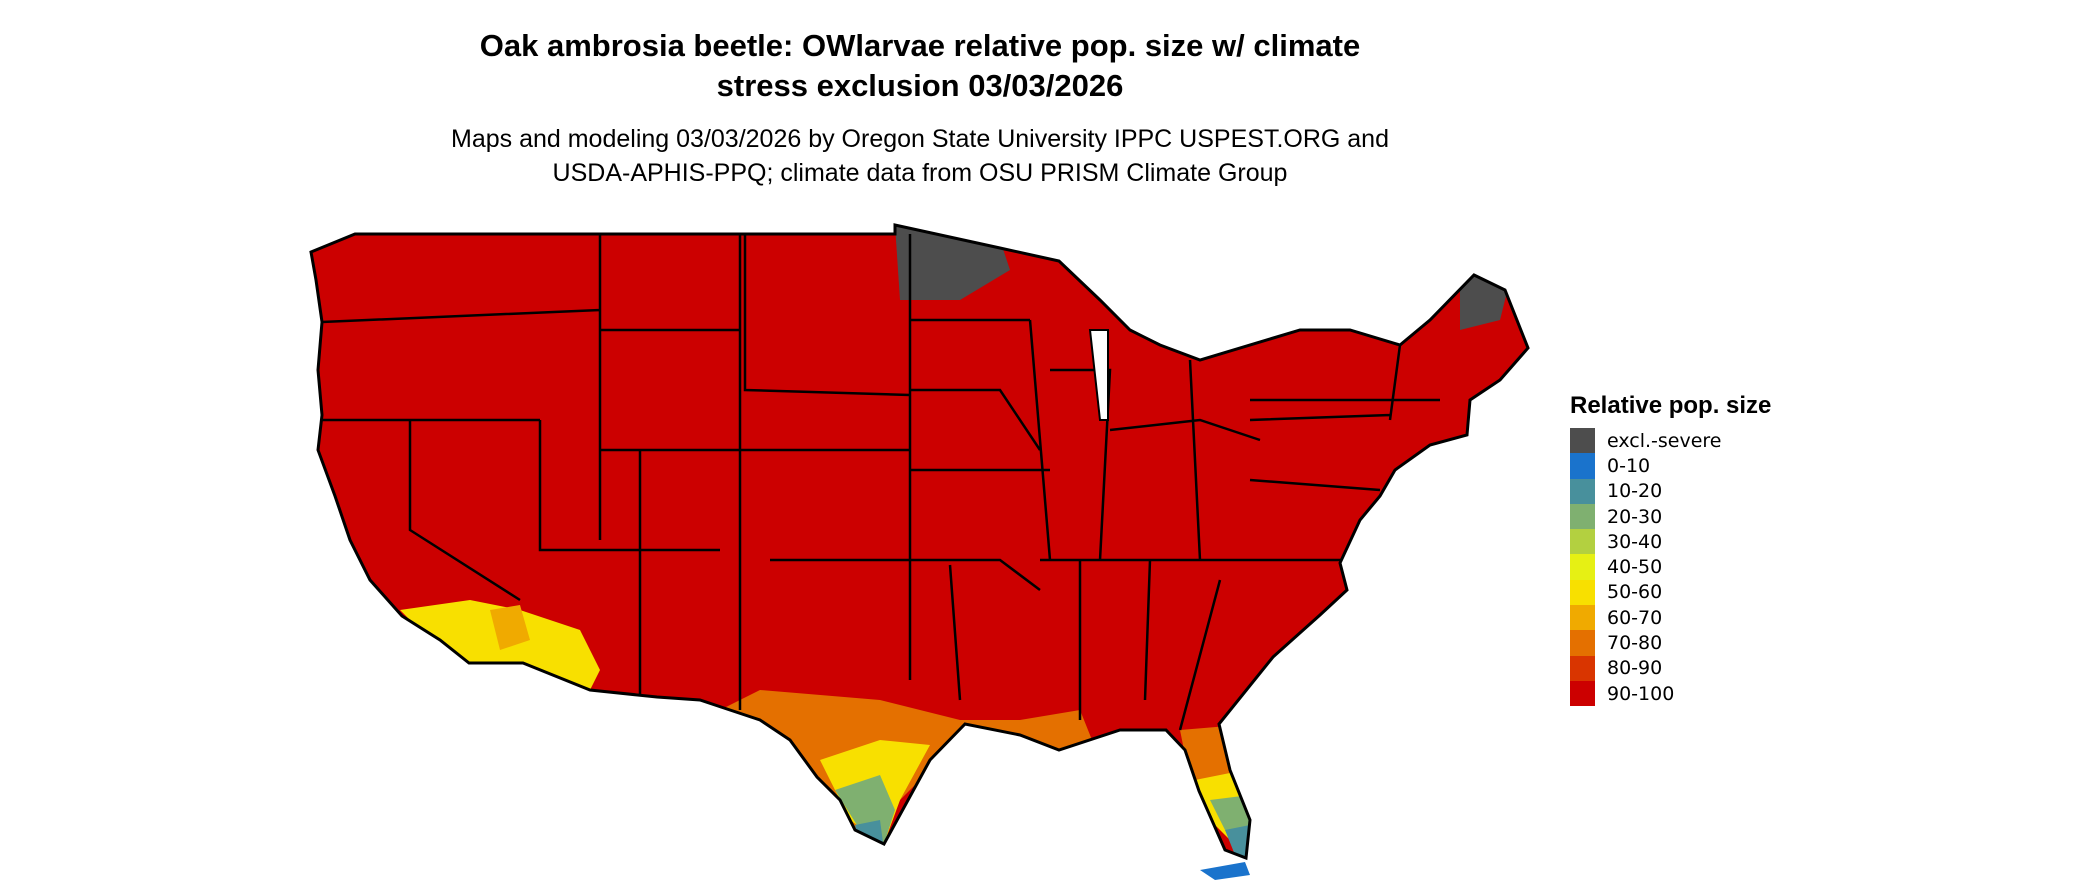  What do you see at coordinates (1635, 567) in the screenshot?
I see `legend-label: 40-50` at bounding box center [1635, 567].